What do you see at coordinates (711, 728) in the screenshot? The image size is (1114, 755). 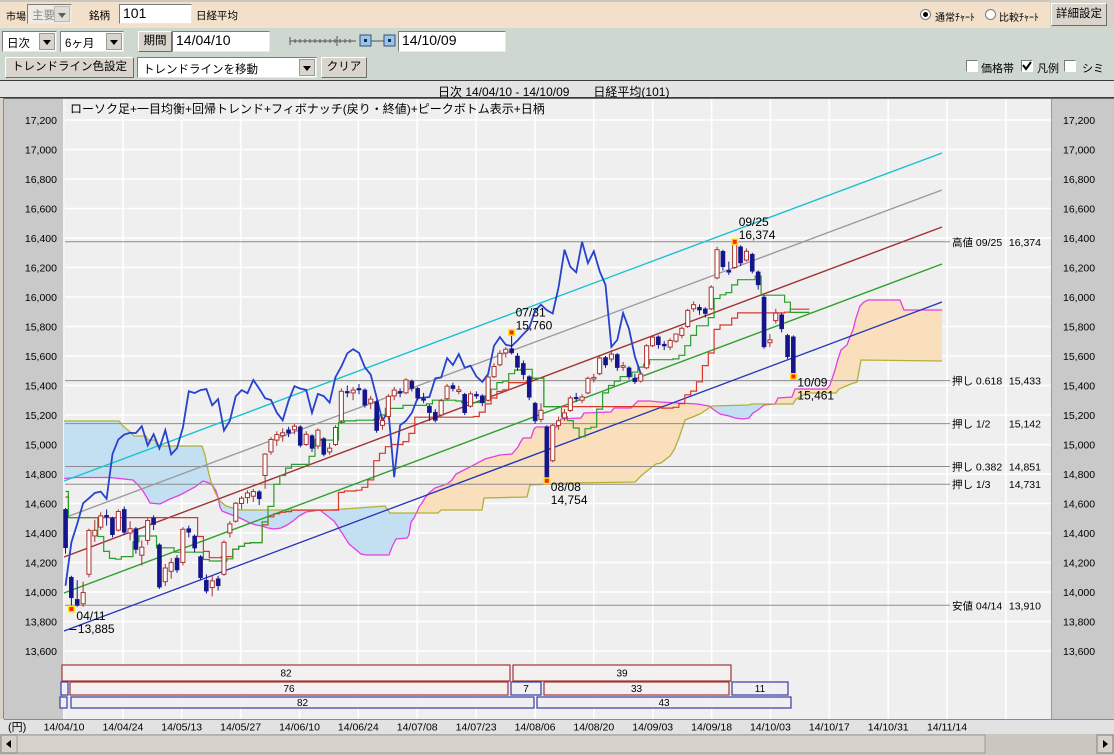 I see `svg-text: 14/09/18` at bounding box center [711, 728].